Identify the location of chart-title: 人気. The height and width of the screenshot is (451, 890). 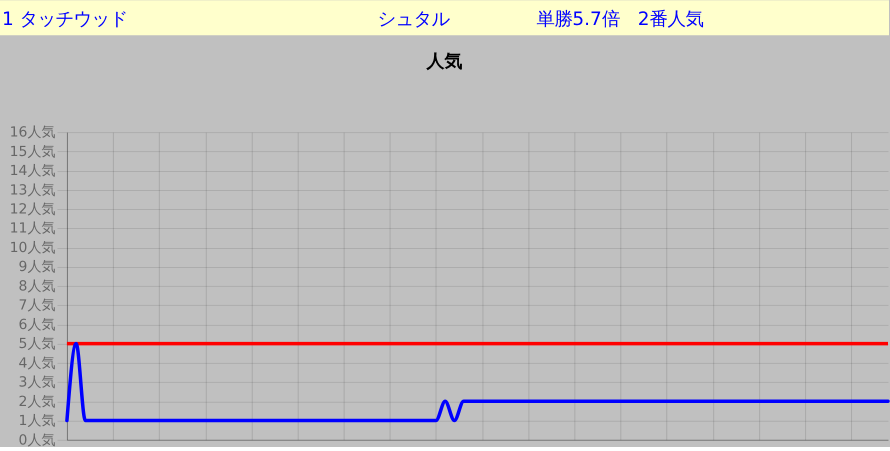
(444, 61).